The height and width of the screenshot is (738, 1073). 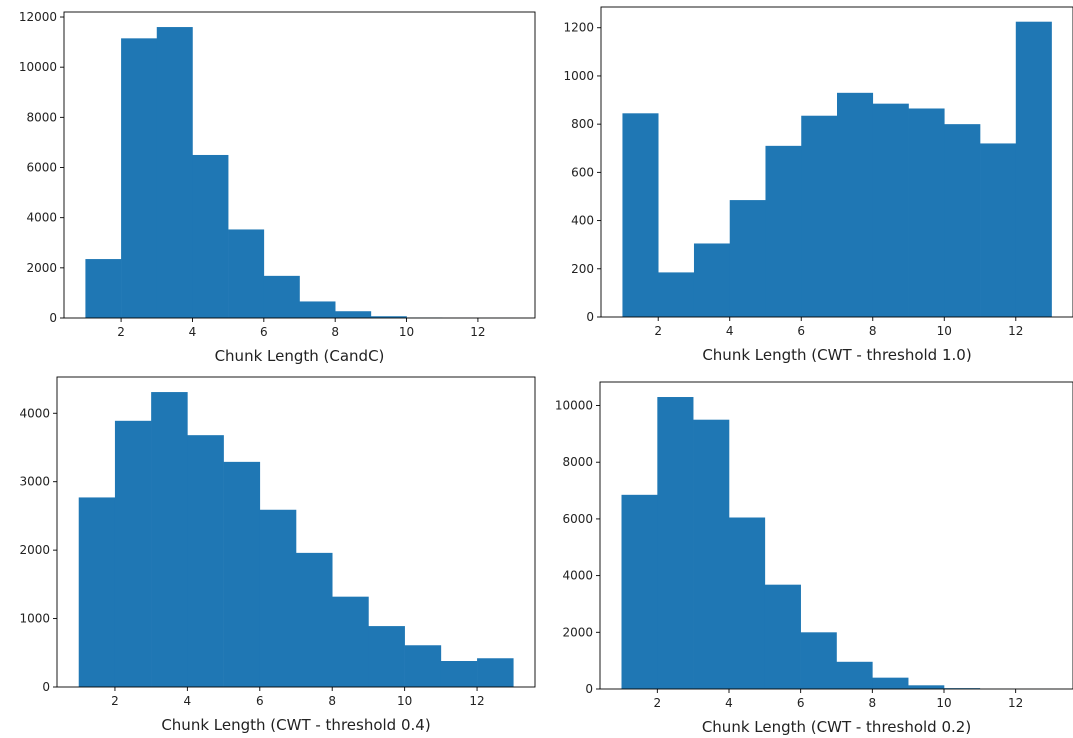 What do you see at coordinates (582, 221) in the screenshot?
I see `y-tick-label: 400` at bounding box center [582, 221].